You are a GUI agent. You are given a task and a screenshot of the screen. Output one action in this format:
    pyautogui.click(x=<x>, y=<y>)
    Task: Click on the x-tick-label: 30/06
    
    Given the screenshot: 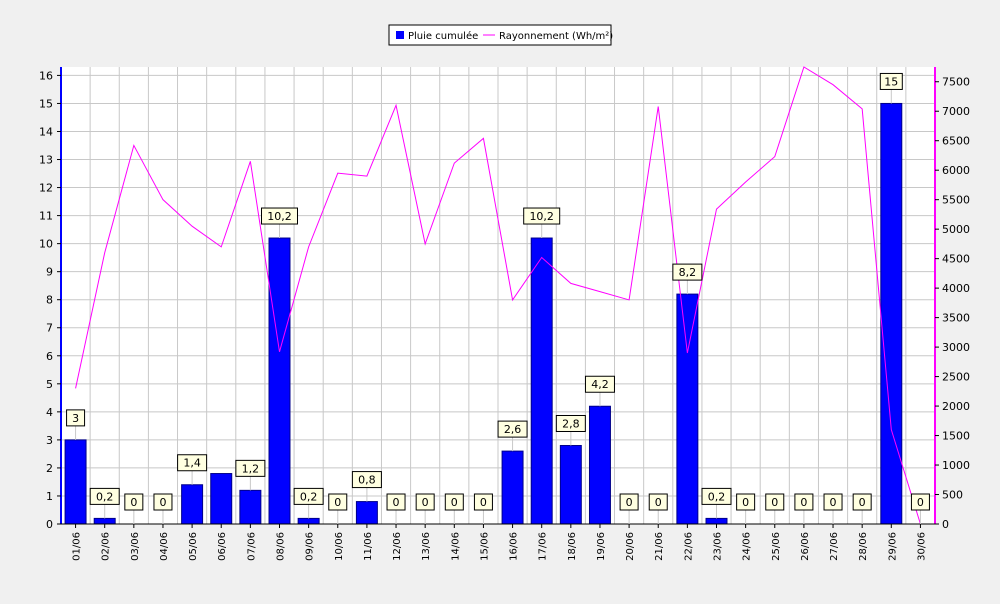 What is the action you would take?
    pyautogui.click(x=921, y=546)
    